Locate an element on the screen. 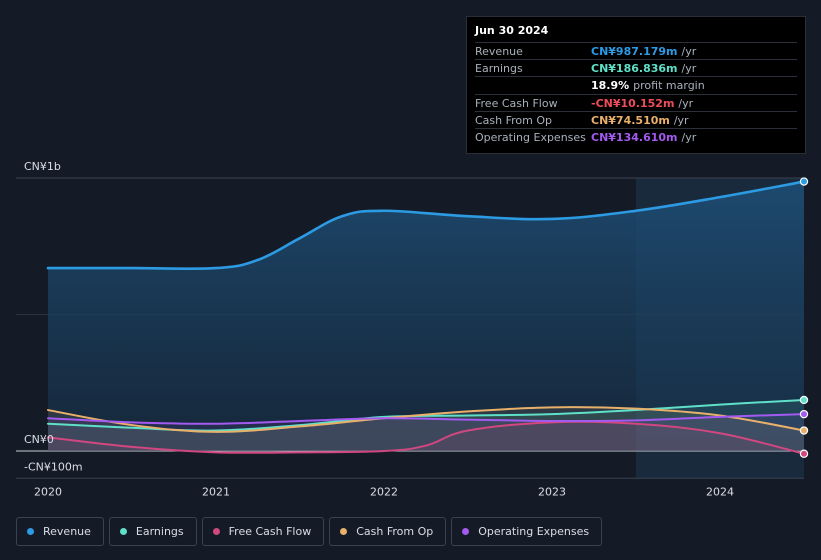  y-axis-label: -CN¥100m is located at coordinates (53, 466).